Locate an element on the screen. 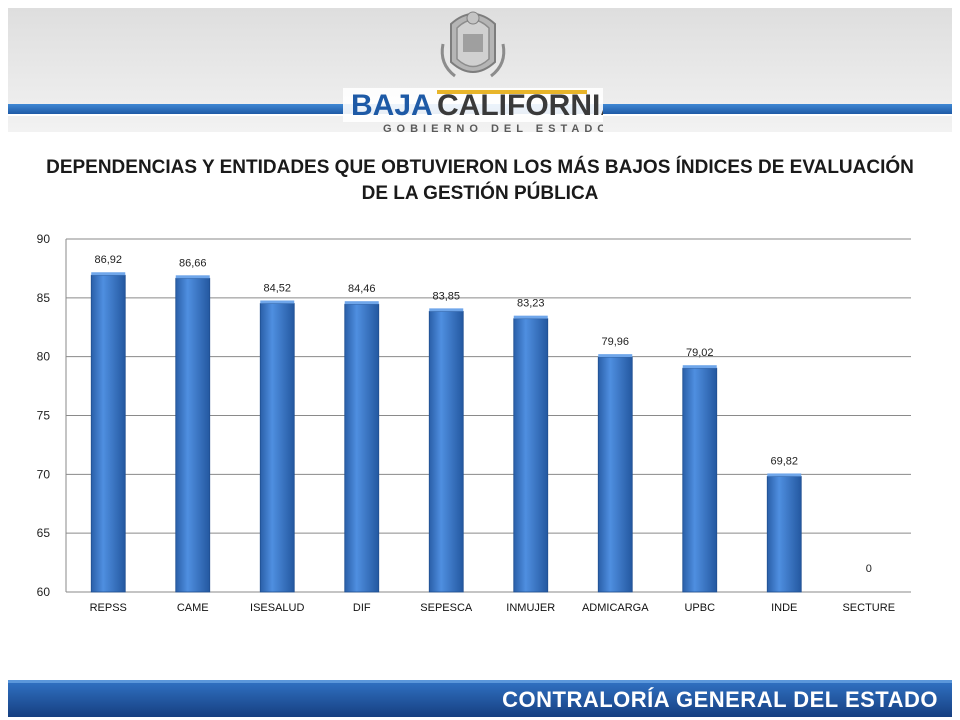 This screenshot has height=720, width=960. y-tick-label: 75 is located at coordinates (44, 416).